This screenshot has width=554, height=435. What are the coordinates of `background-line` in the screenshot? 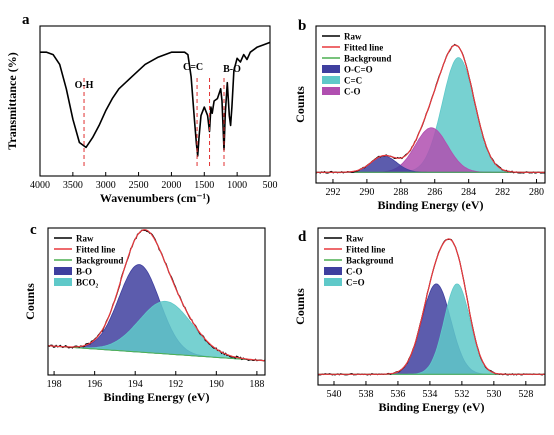 It's located at (157, 353).